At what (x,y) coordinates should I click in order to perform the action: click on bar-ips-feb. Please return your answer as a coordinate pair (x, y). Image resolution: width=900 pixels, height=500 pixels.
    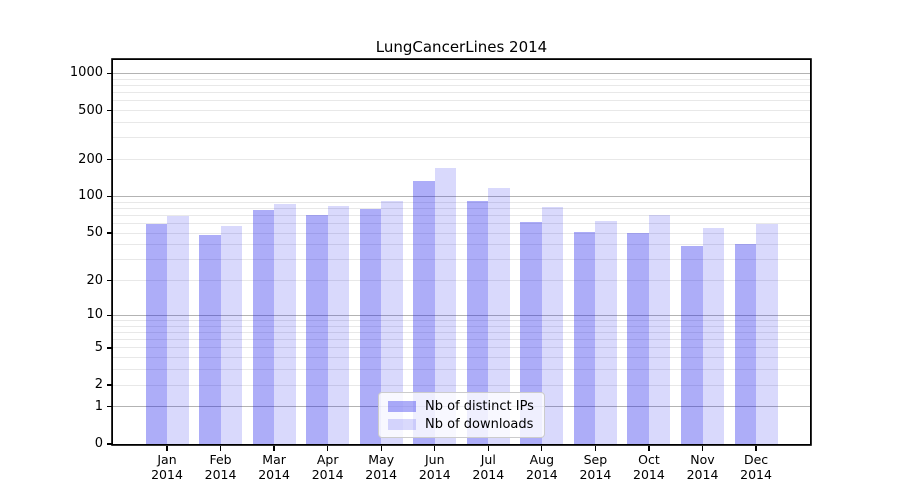
    Looking at the image, I should click on (210, 339).